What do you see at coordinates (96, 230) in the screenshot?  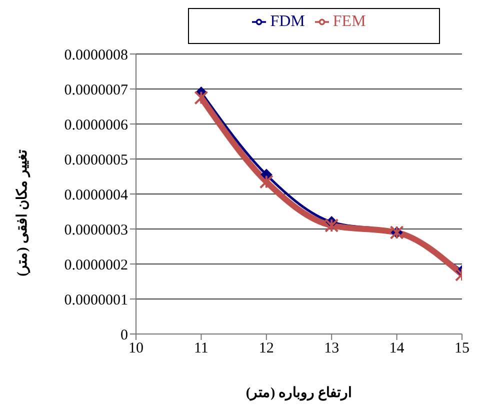 I see `y-tick-label: 0.0000003` at bounding box center [96, 230].